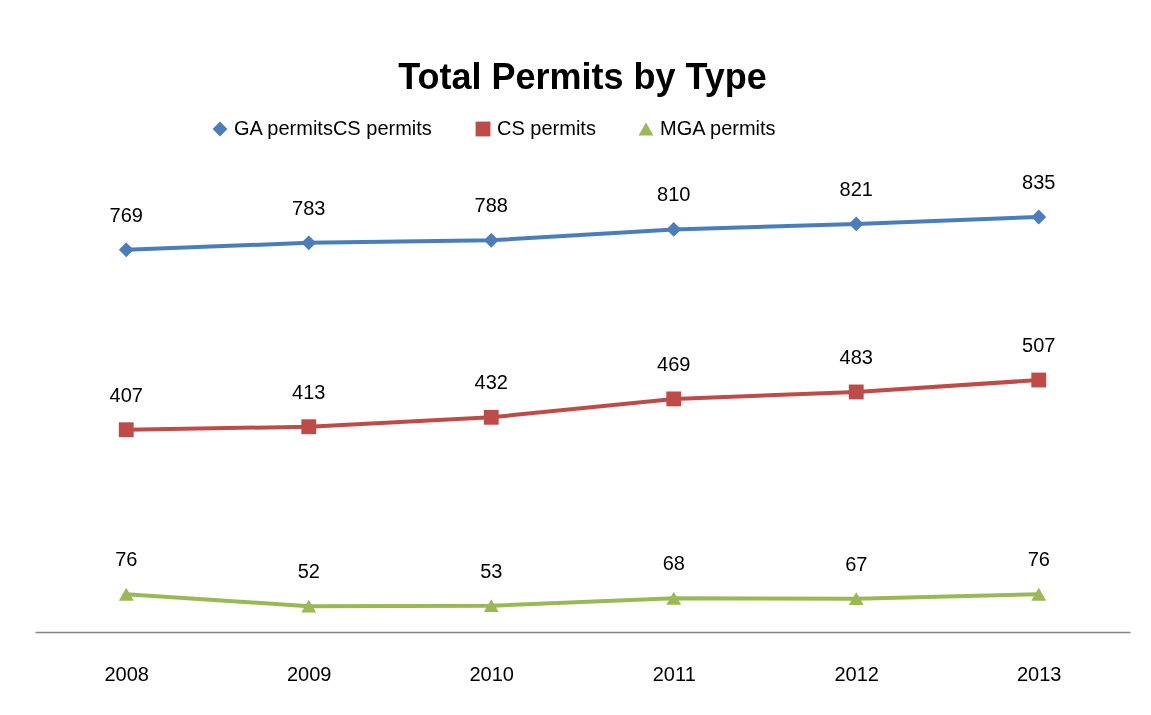  I want to click on data-label: 810, so click(674, 194).